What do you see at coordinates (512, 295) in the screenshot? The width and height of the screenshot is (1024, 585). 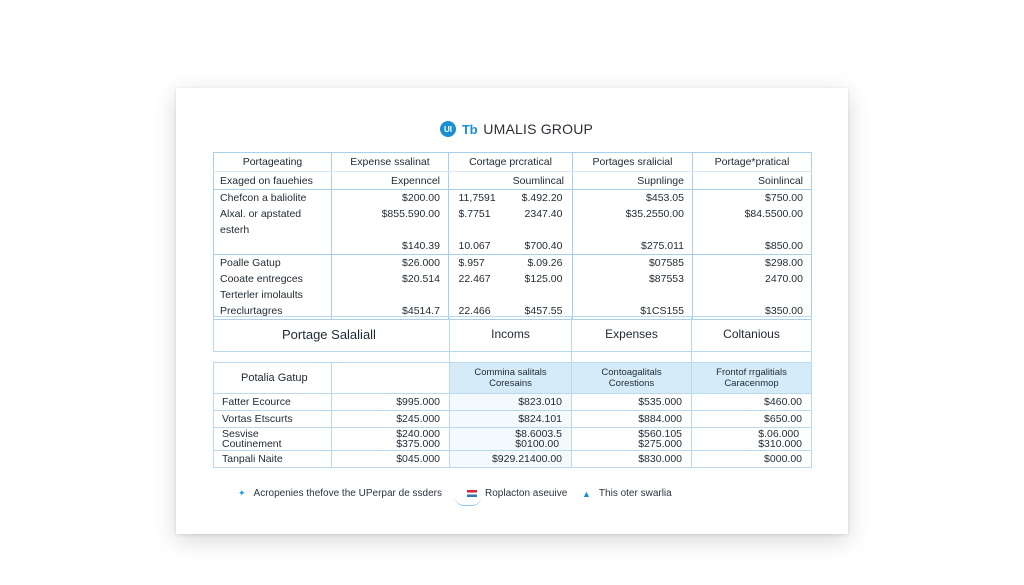 I see `table-row: Terterler imolaults` at bounding box center [512, 295].